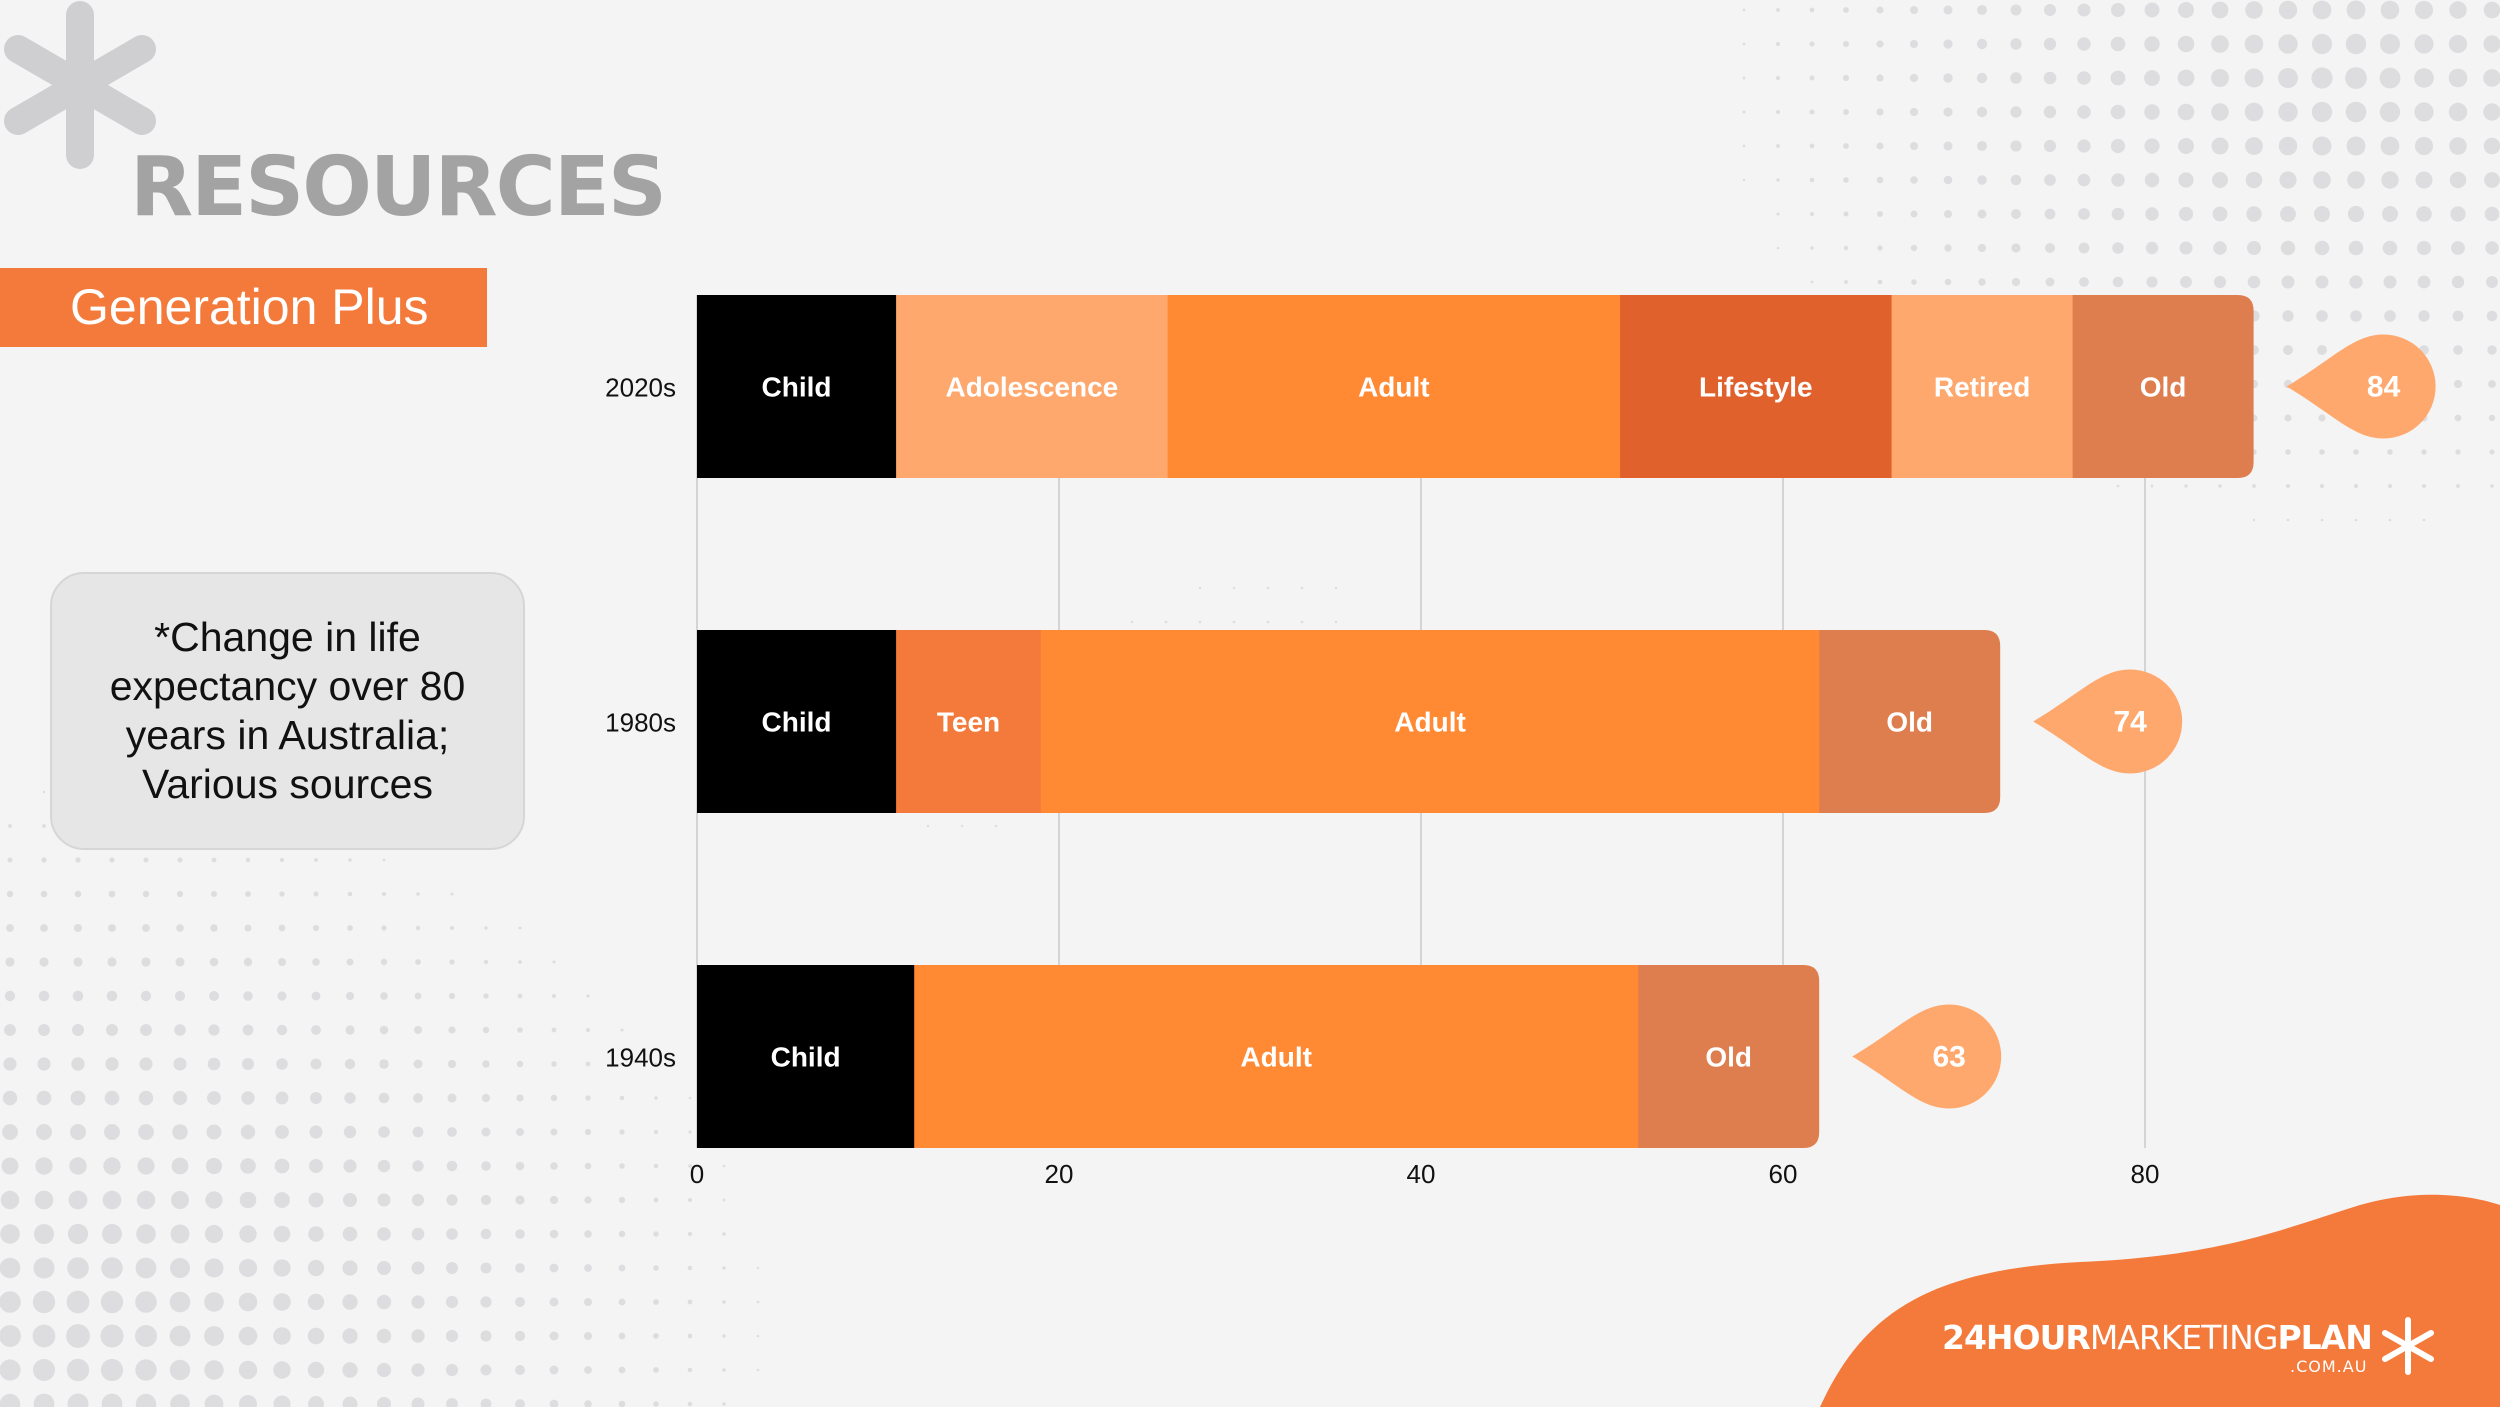  Describe the element at coordinates (80, 85) in the screenshot. I see `corner-logo-mark` at that location.